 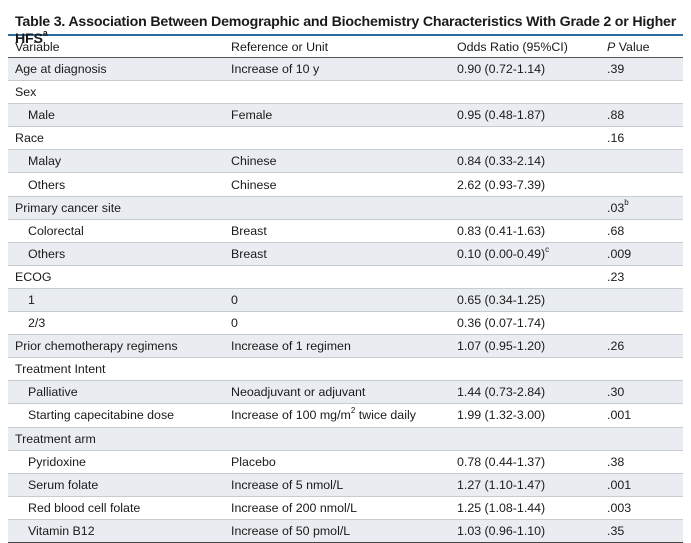 What do you see at coordinates (291, 415) in the screenshot?
I see `cell-reference-text: Increase of 100 mg/m` at bounding box center [291, 415].